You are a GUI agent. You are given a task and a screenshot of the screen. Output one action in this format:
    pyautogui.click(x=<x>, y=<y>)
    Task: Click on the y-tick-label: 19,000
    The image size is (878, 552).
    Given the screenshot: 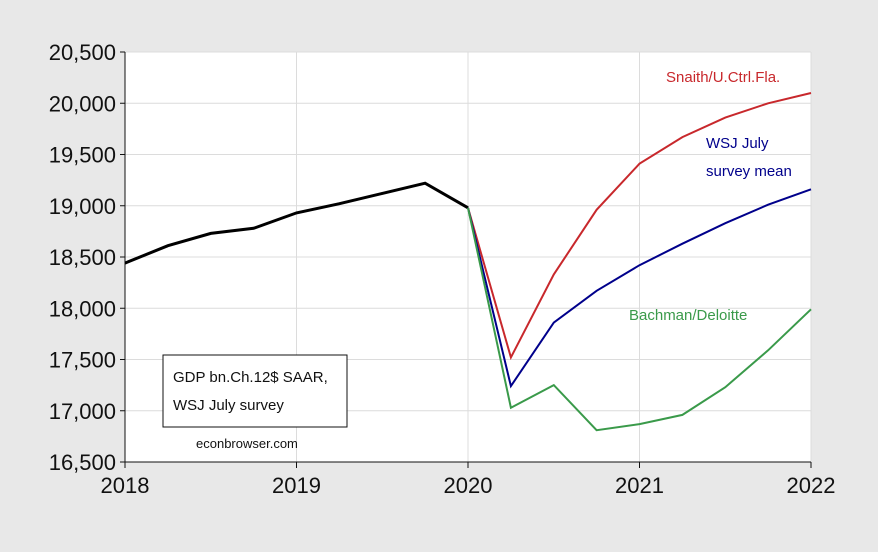 What is the action you would take?
    pyautogui.click(x=82, y=206)
    